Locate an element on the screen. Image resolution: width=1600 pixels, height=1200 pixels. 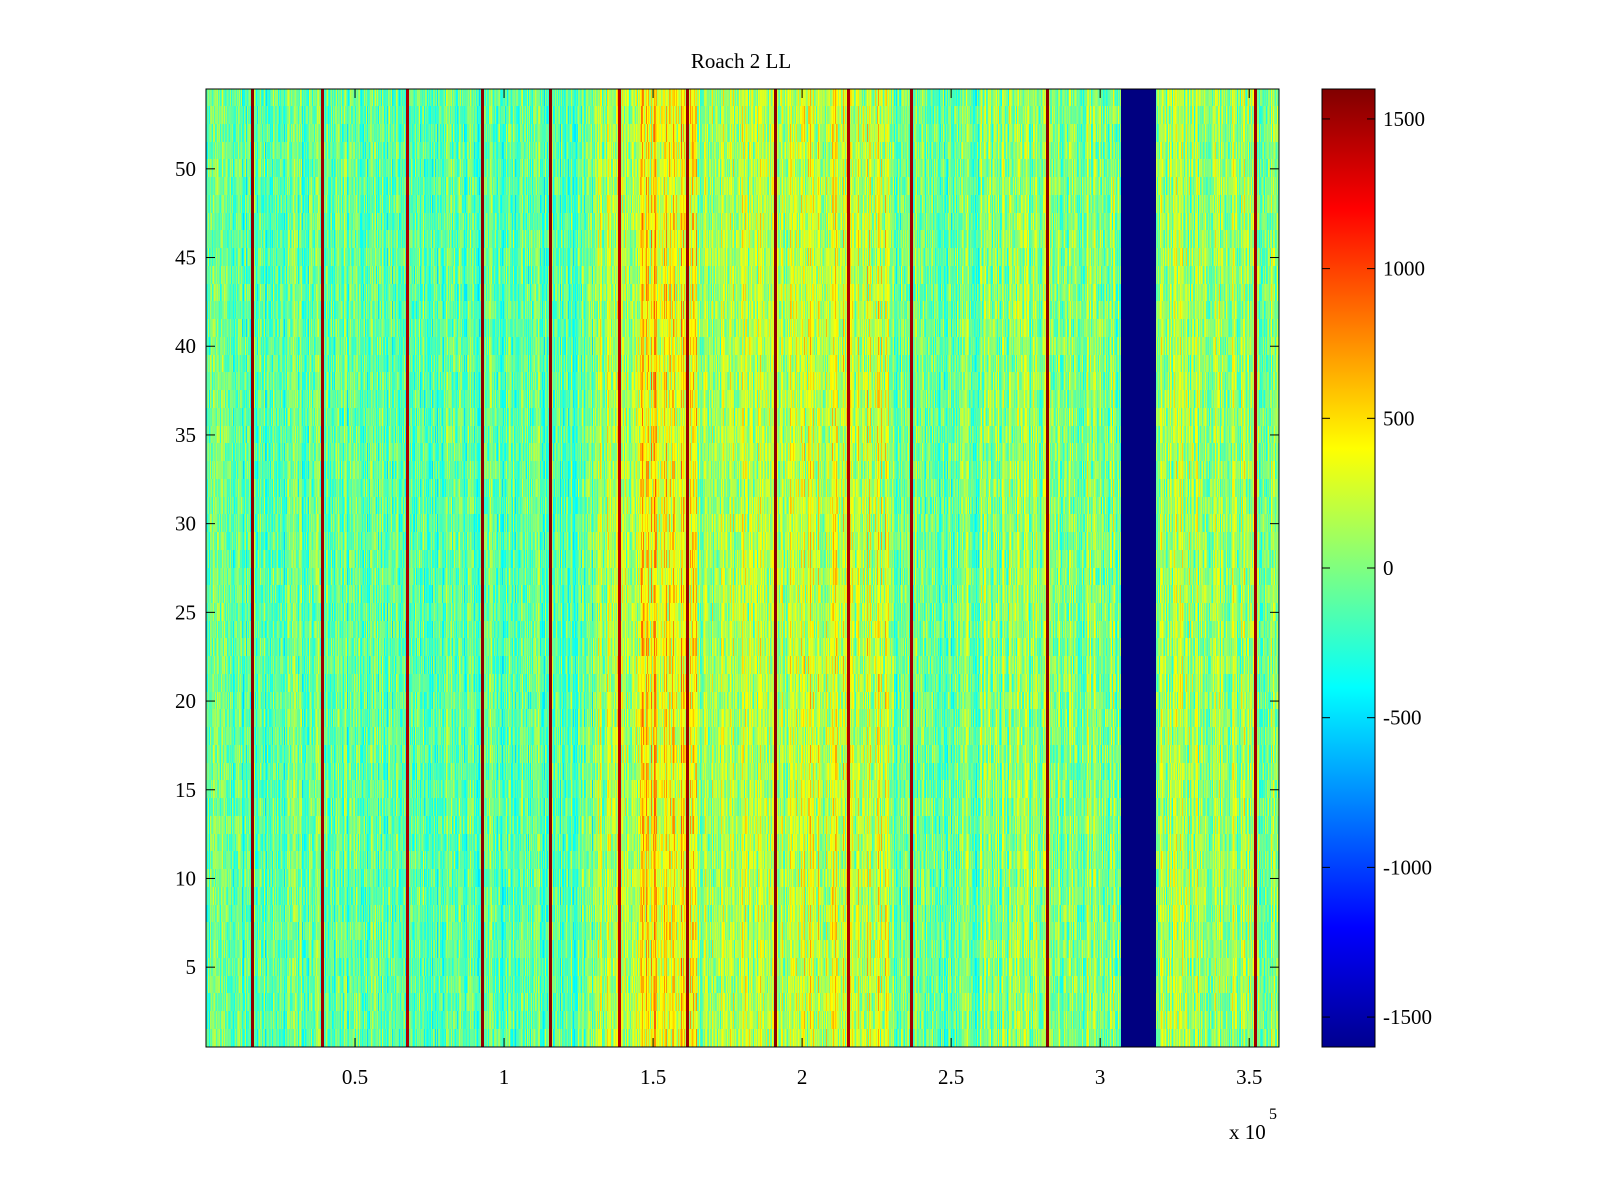
y-tick-label: 15 is located at coordinates (185, 790).